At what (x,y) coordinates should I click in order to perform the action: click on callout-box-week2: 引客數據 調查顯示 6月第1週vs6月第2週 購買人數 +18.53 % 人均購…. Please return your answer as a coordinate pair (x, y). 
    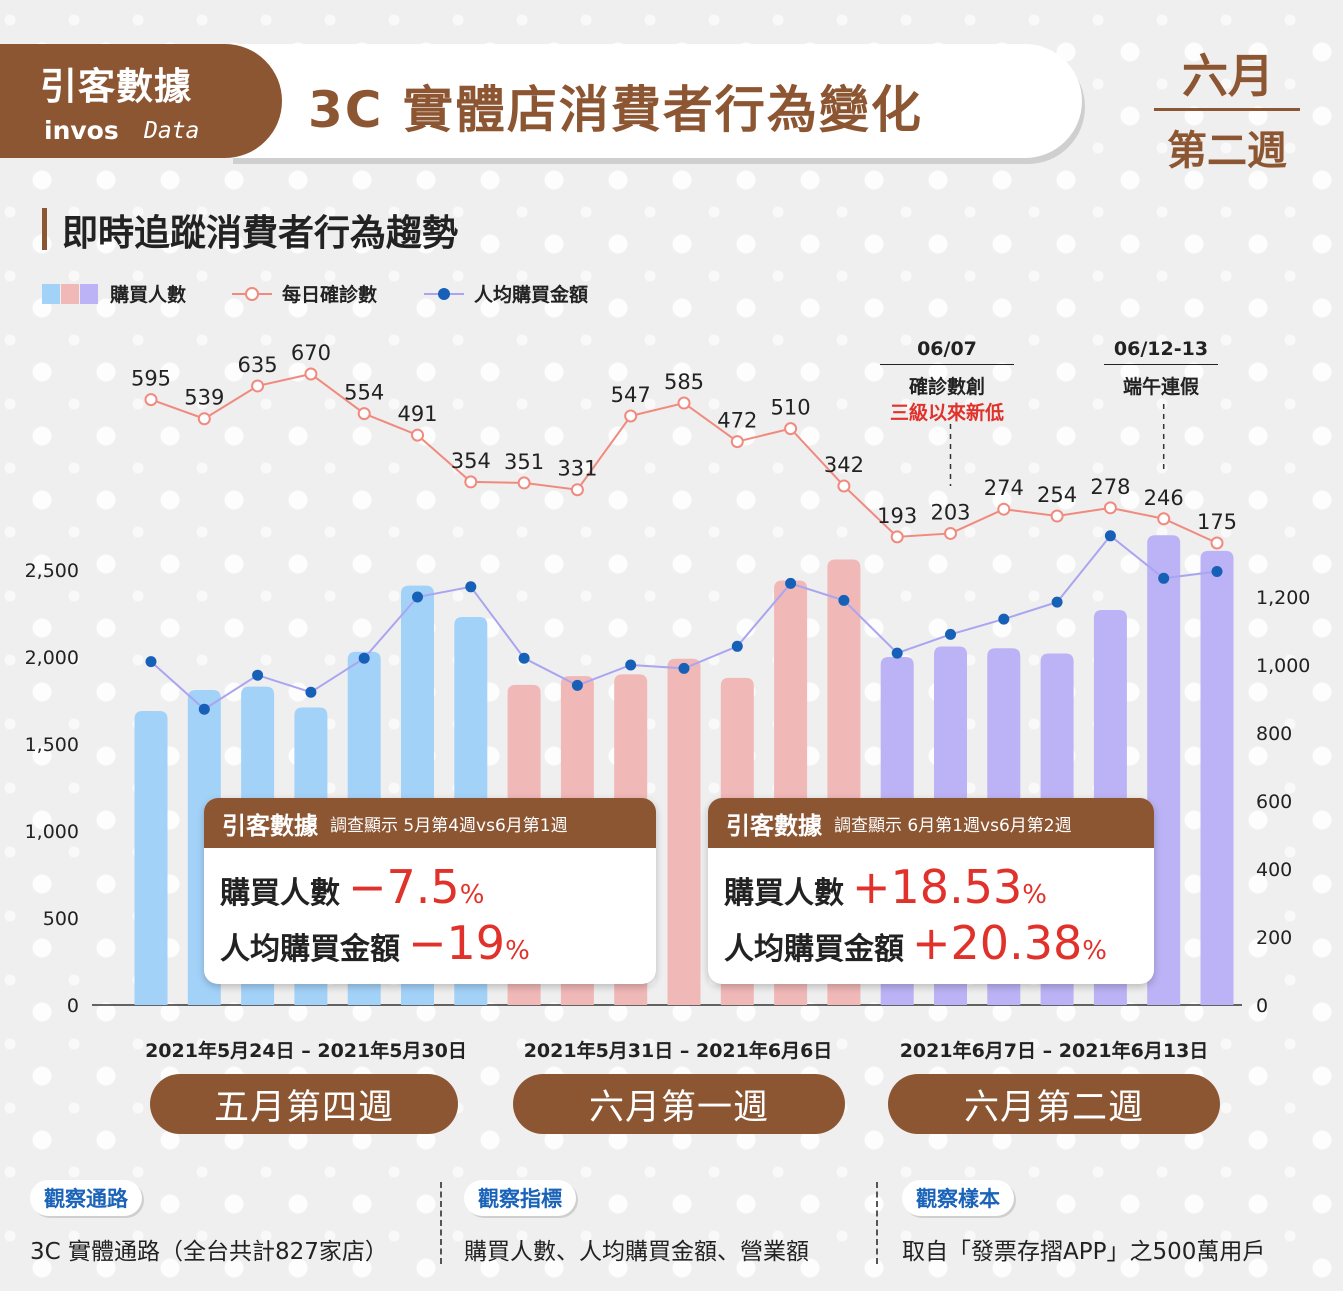
    Looking at the image, I should click on (931, 891).